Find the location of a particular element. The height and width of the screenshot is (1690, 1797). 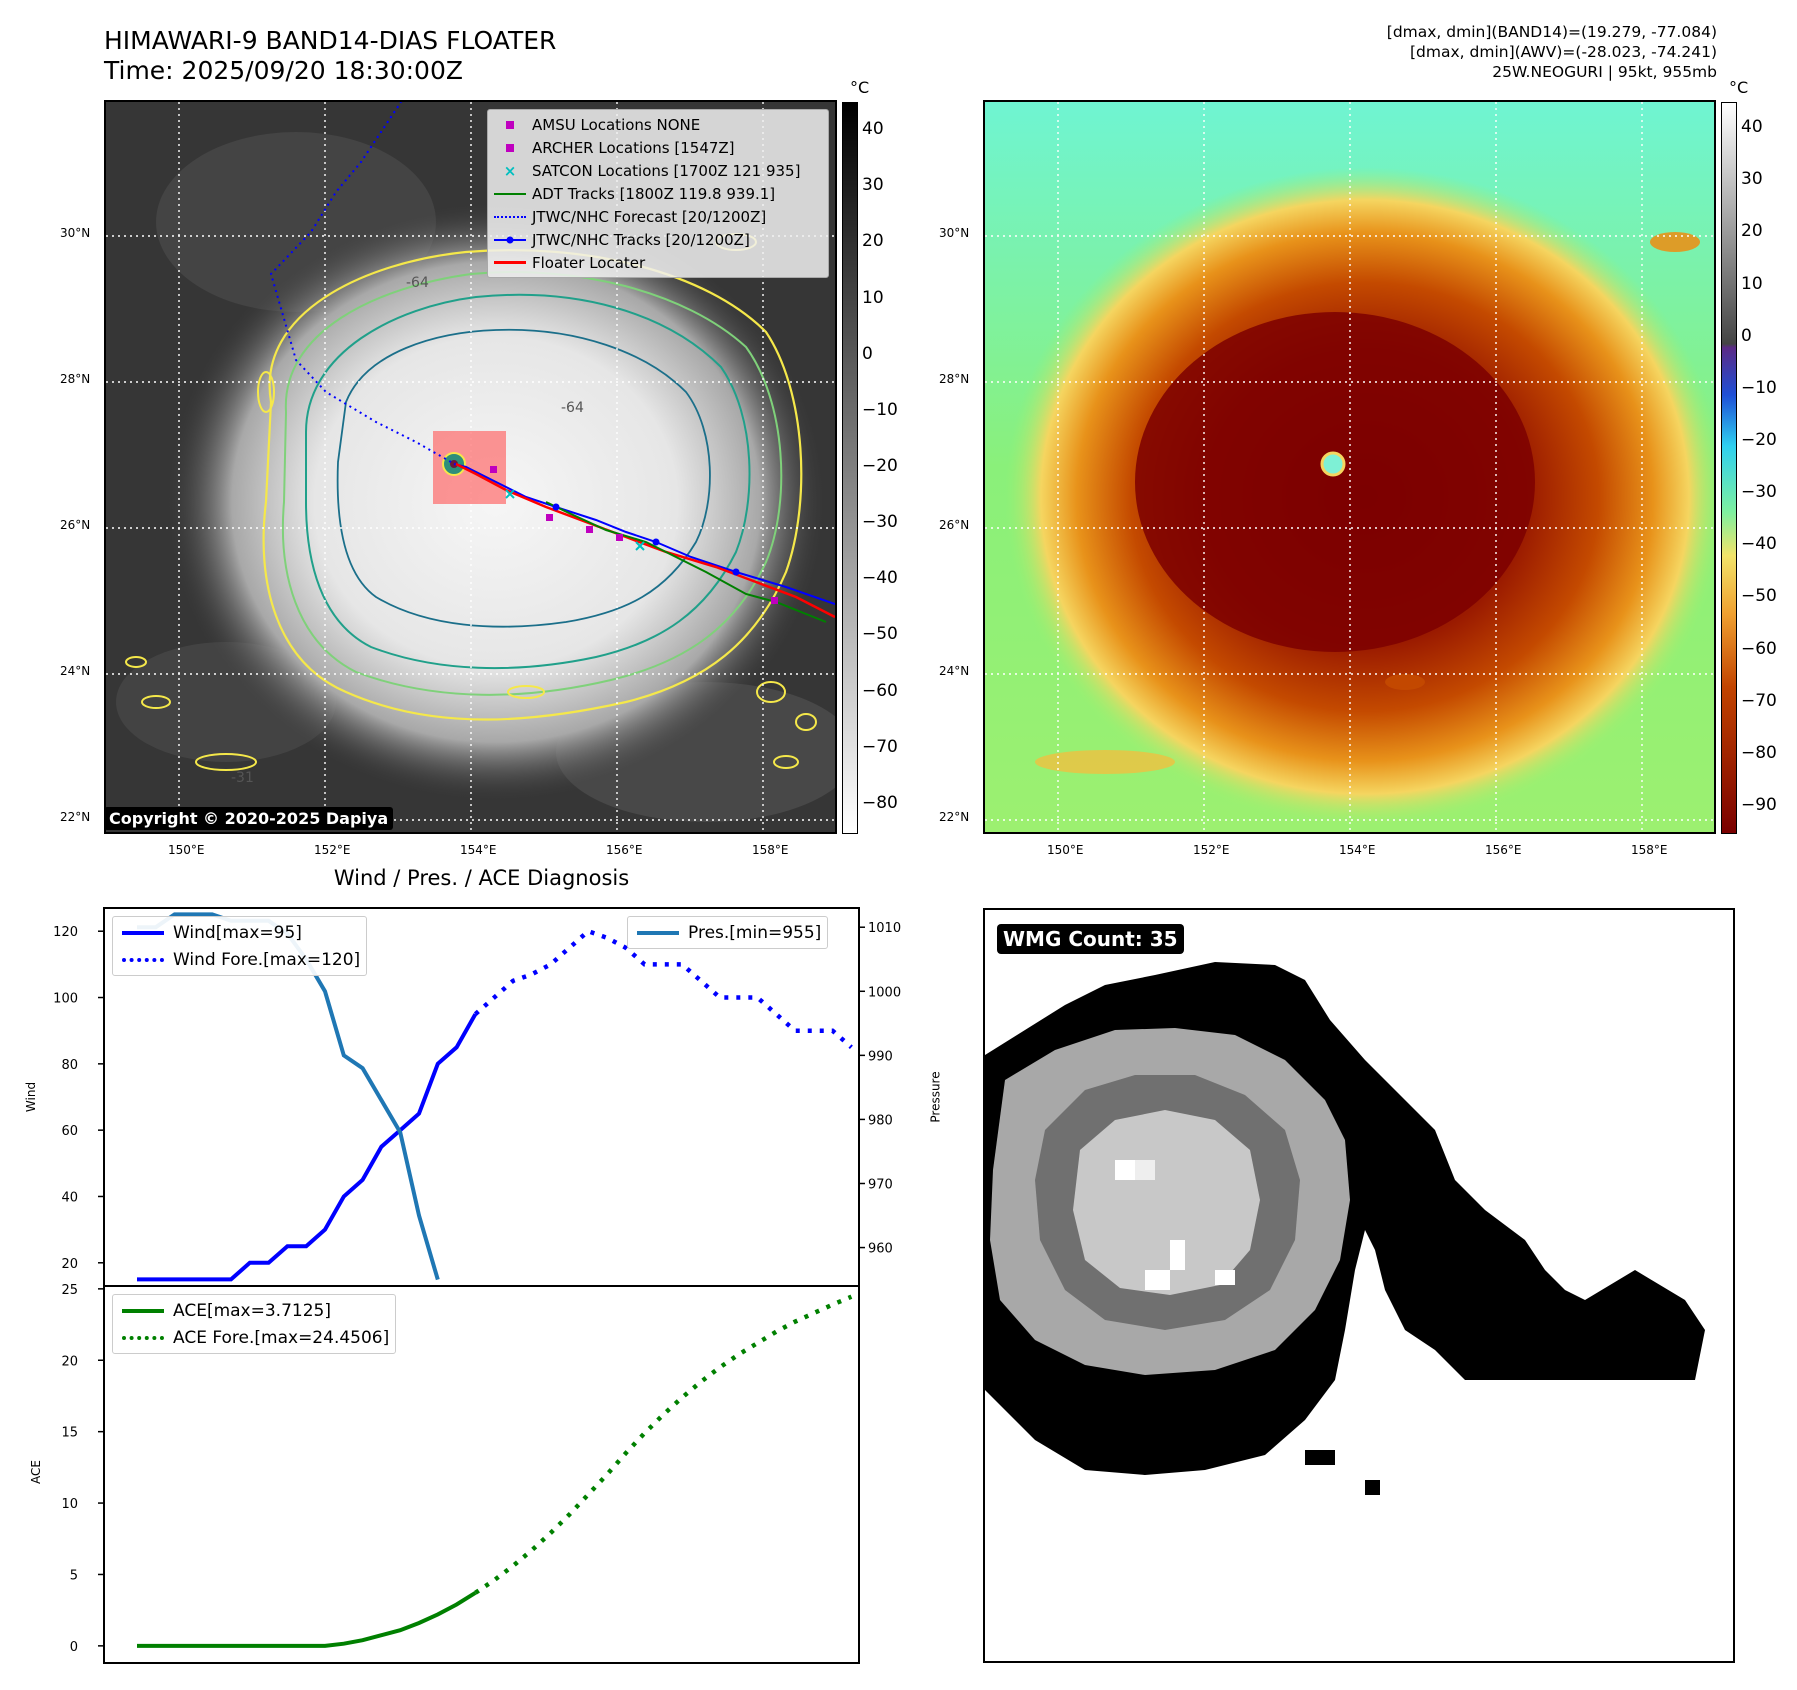

copyright-badge: Copyright © 2020-2025 Dapiya is located at coordinates (249, 818).